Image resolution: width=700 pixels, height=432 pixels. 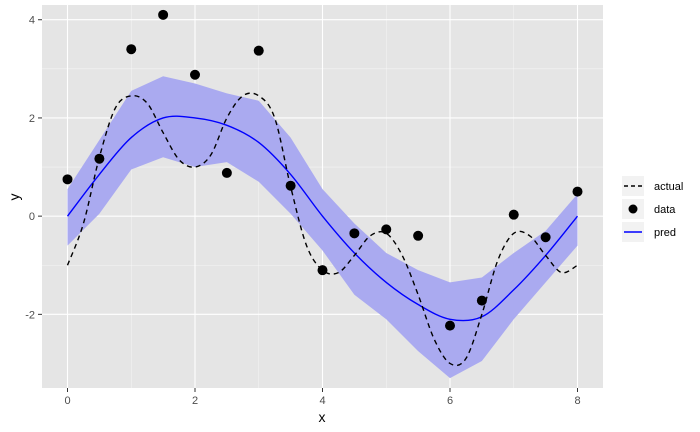 I want to click on x-tick-label: 2, so click(x=195, y=401).